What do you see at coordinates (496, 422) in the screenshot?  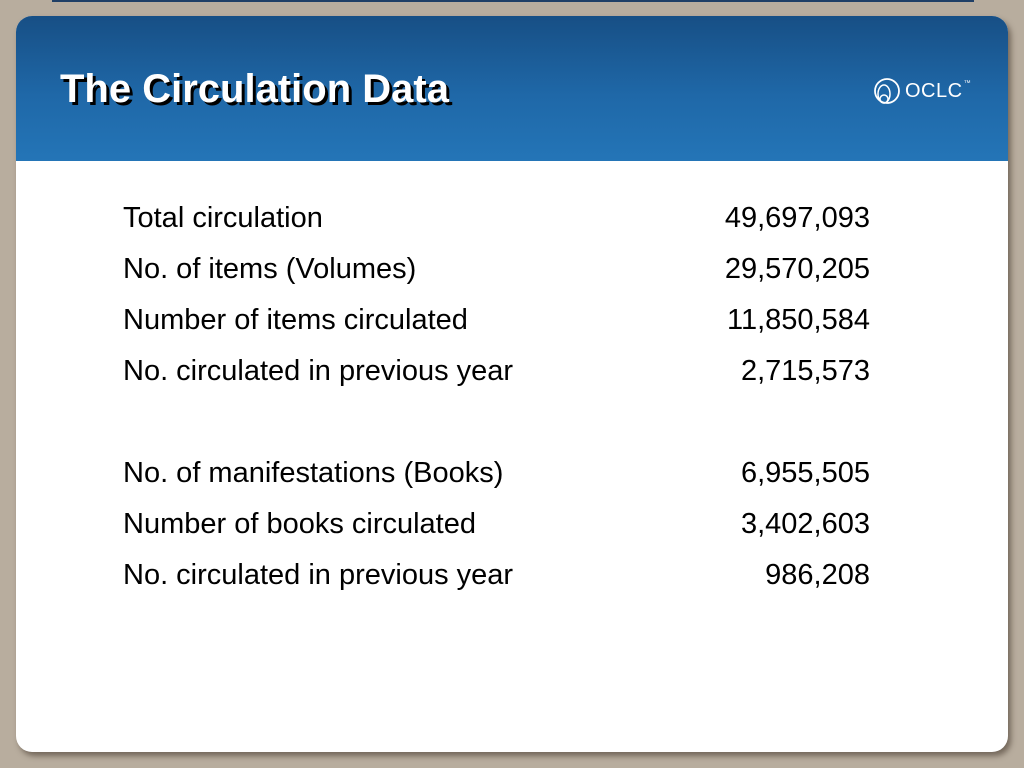 I see `group-spacer` at bounding box center [496, 422].